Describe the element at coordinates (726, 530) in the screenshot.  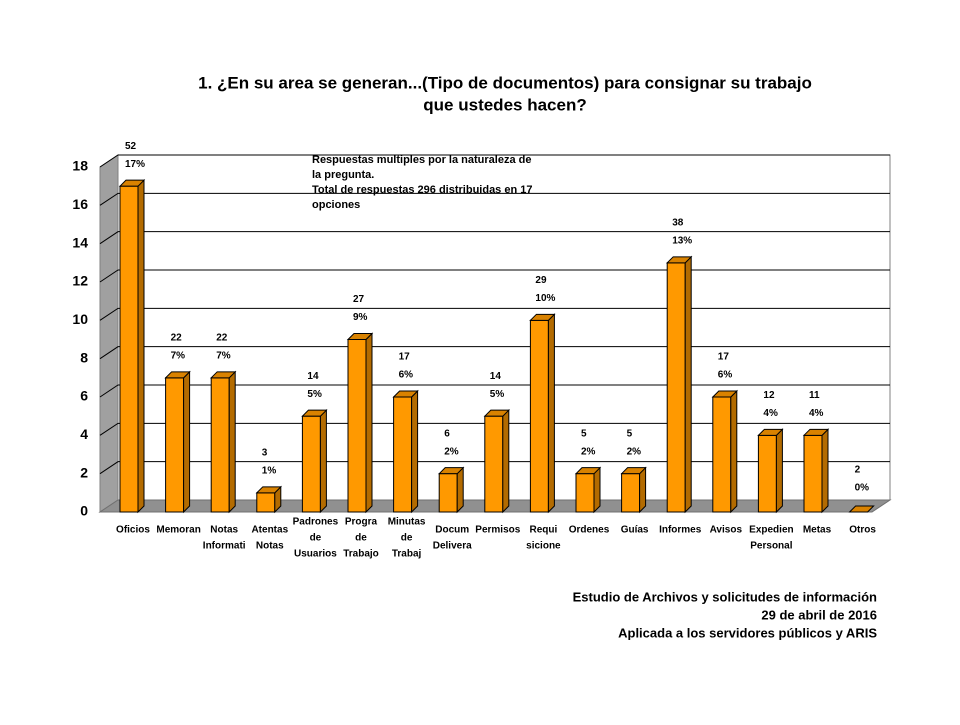
I see `x-tick-label: Avisos` at that location.